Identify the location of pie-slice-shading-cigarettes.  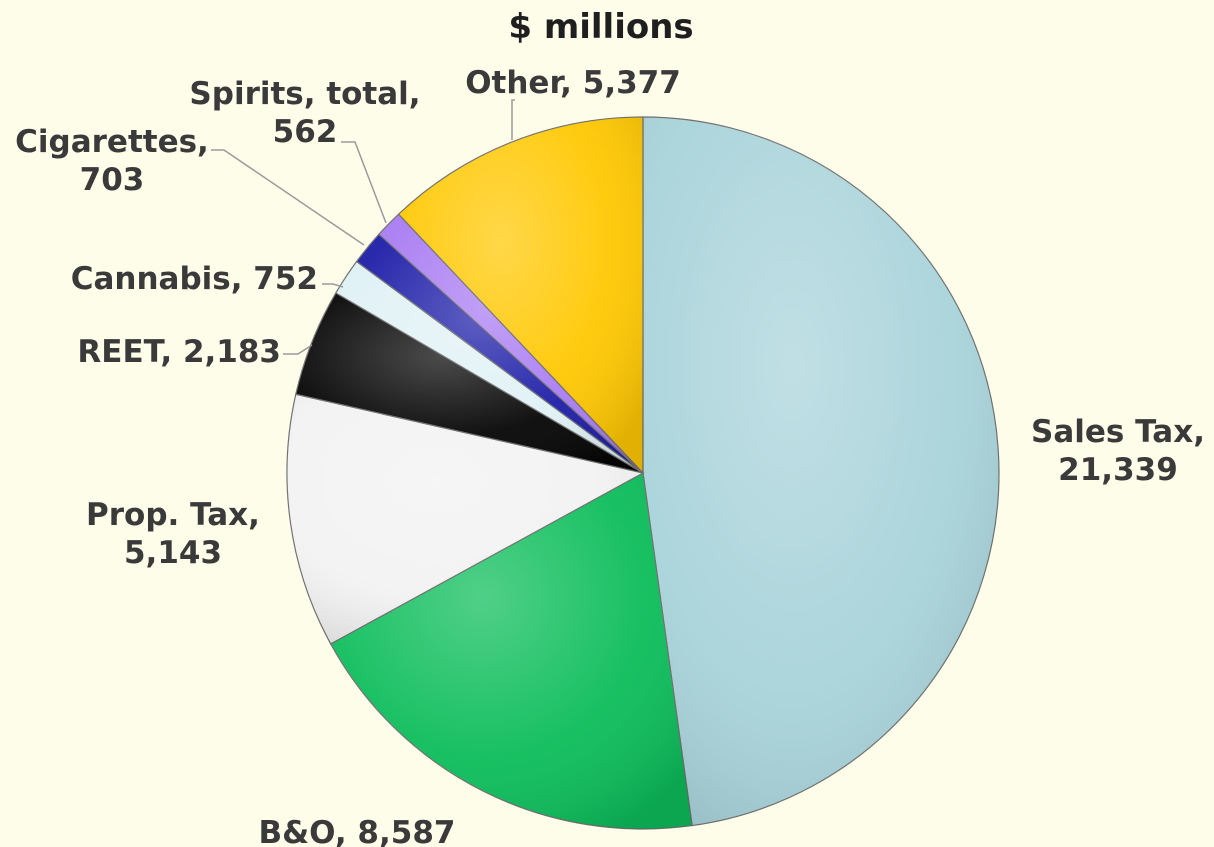
(499, 353).